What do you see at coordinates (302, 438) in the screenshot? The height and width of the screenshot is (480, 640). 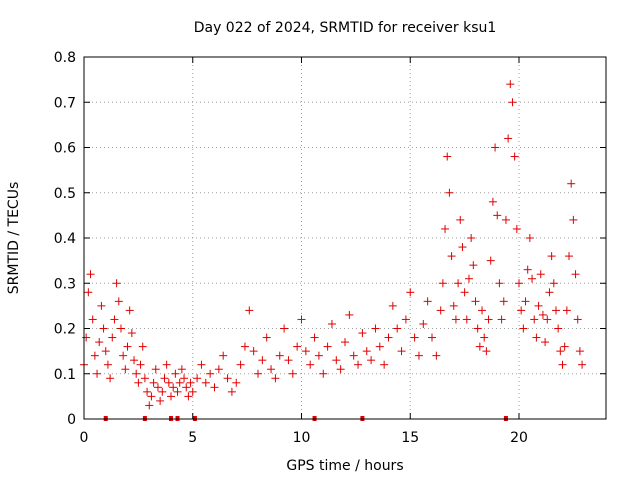 I see `x-tick-label: 10` at bounding box center [302, 438].